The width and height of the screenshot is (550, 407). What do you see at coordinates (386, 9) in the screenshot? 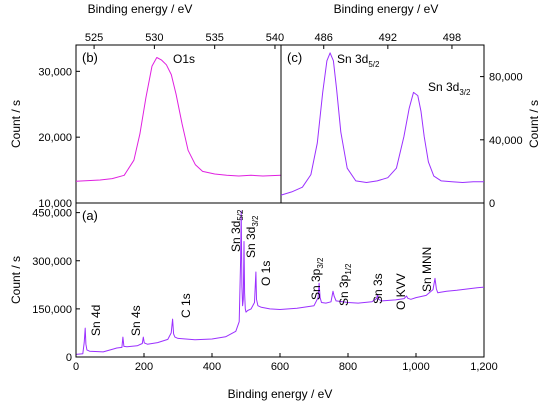
I see `top-x-axis-label-c: Binding energy / eV` at bounding box center [386, 9].